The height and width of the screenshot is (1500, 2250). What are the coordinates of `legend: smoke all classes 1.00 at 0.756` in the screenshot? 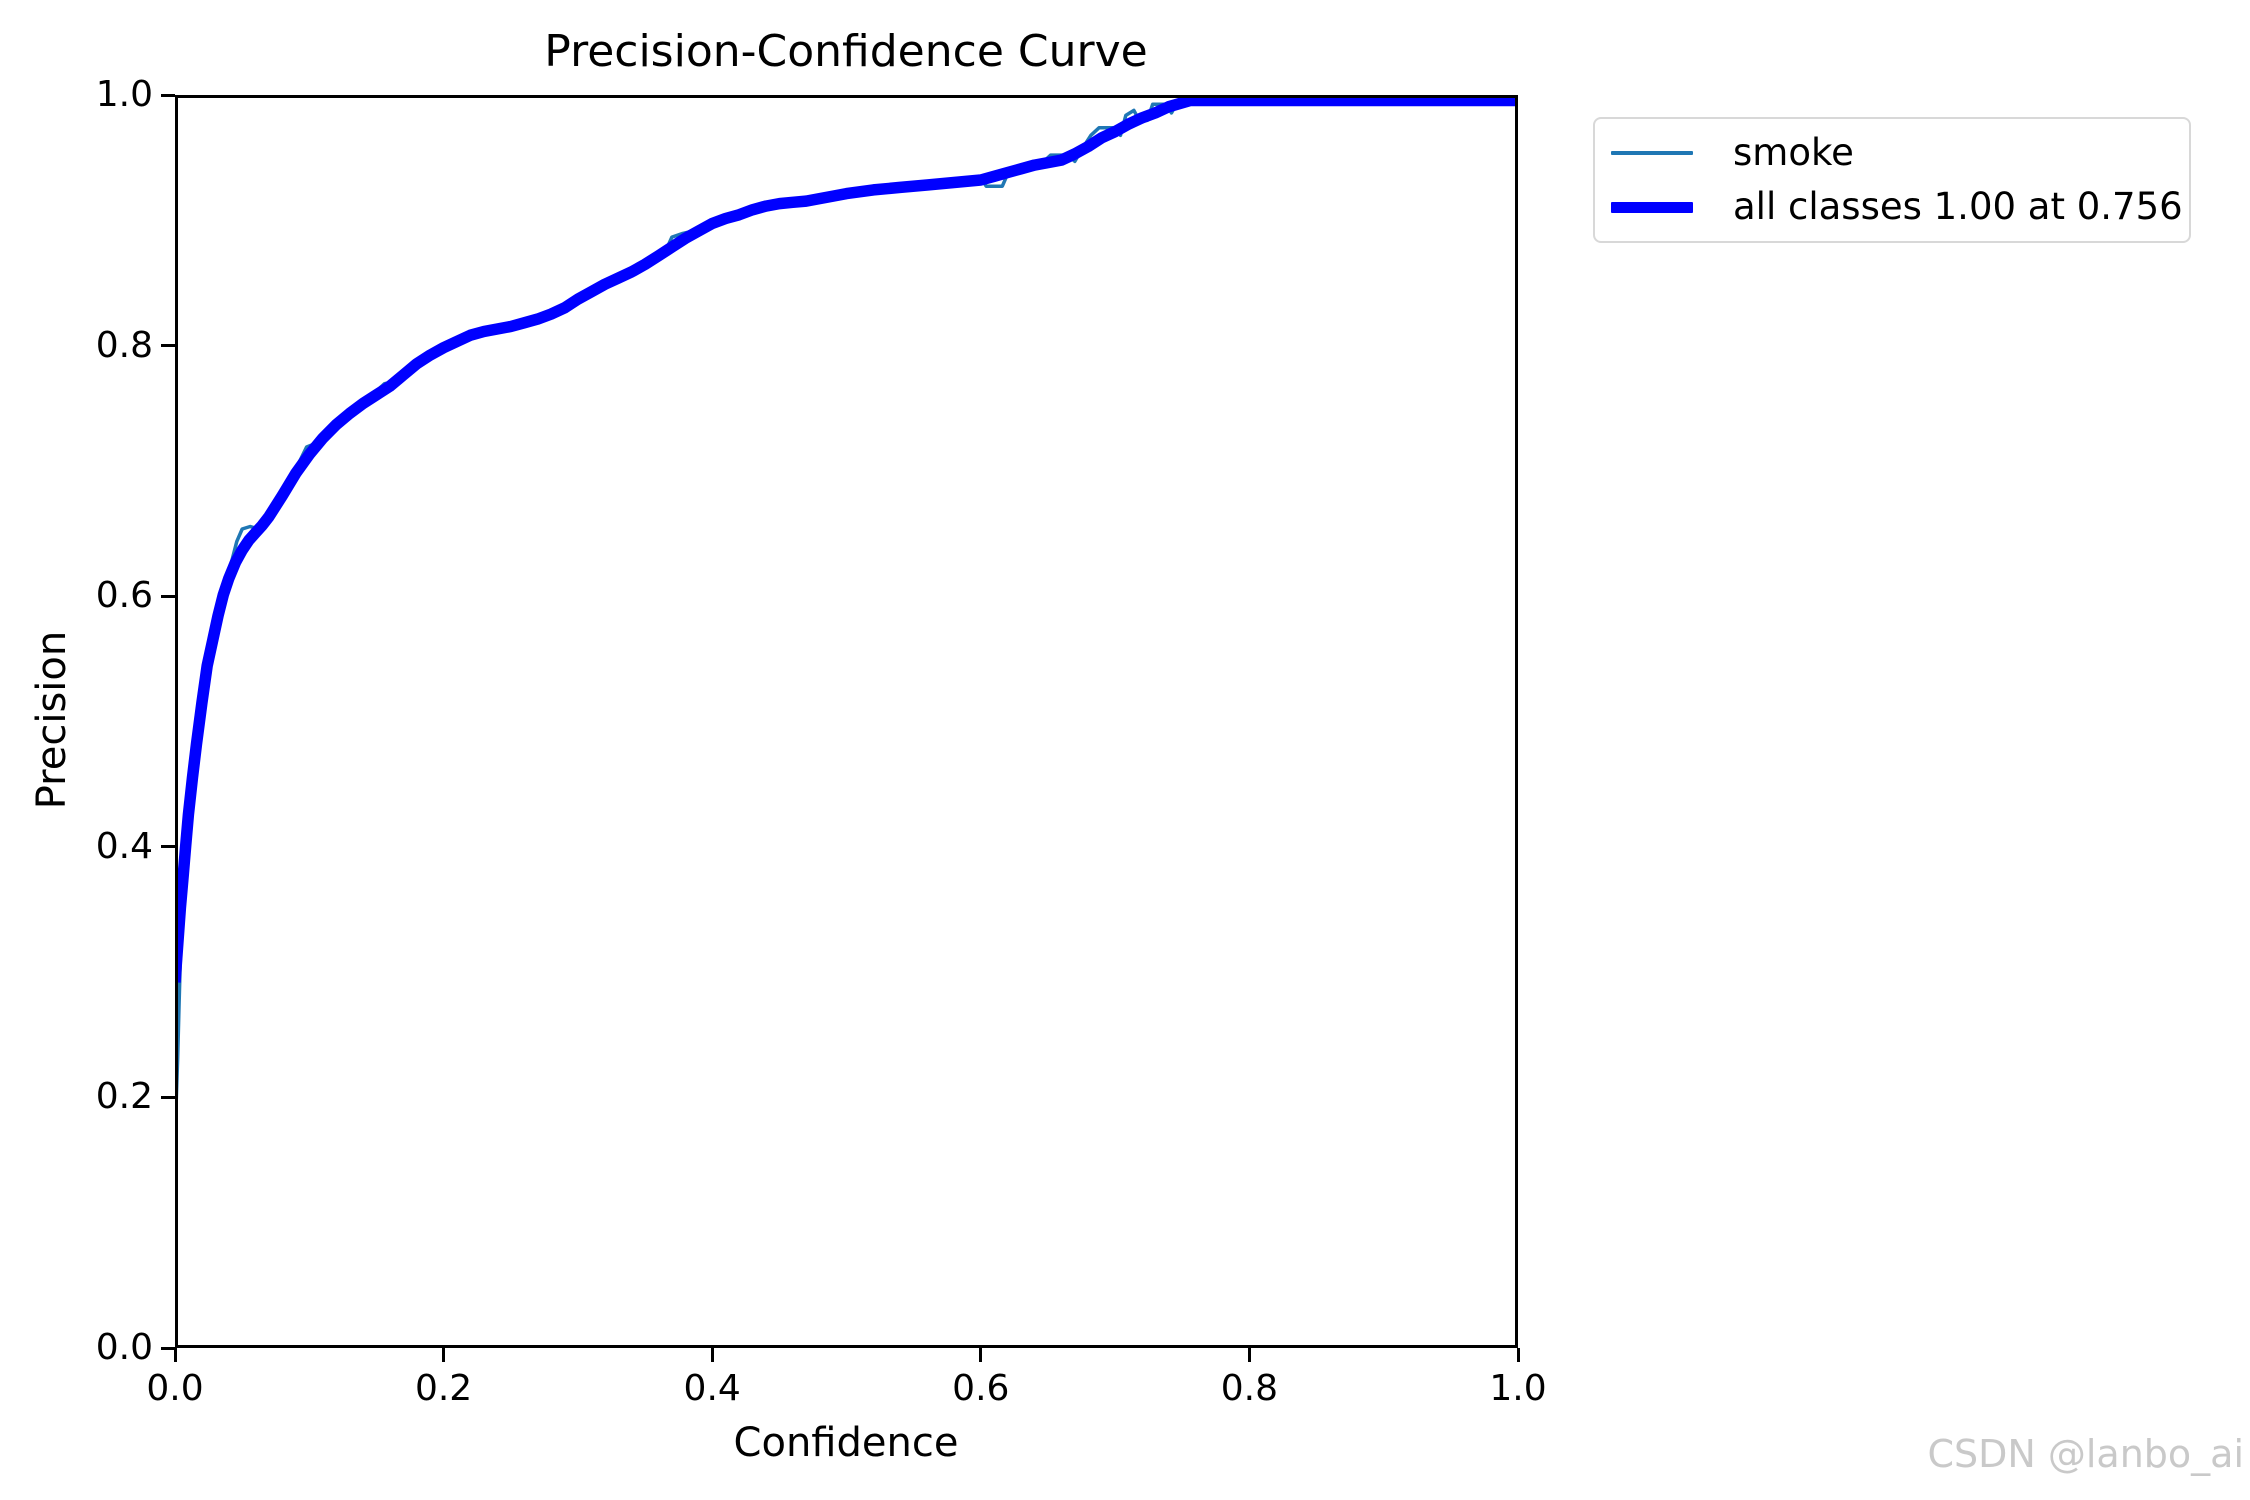 It's located at (1892, 180).